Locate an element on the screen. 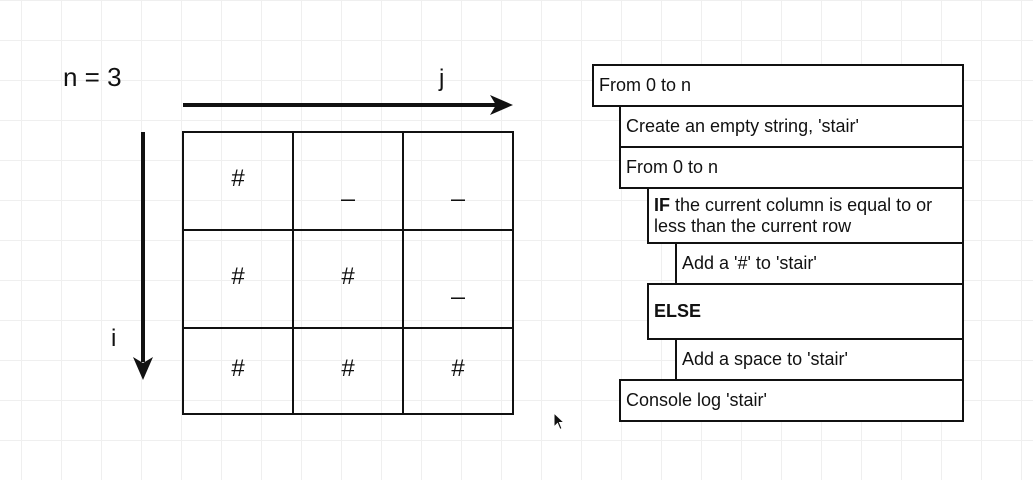 This screenshot has width=1033, height=480. j-axis-label: j is located at coordinates (442, 78).